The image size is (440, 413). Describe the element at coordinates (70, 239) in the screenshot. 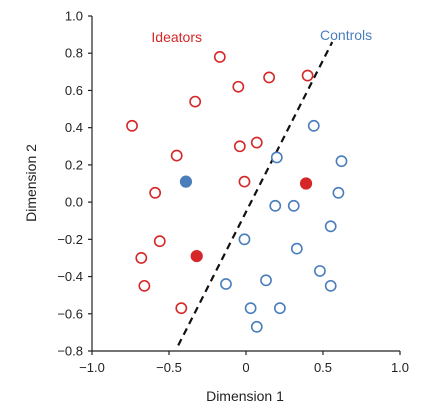

I see `y-tick-label: −0.2` at that location.